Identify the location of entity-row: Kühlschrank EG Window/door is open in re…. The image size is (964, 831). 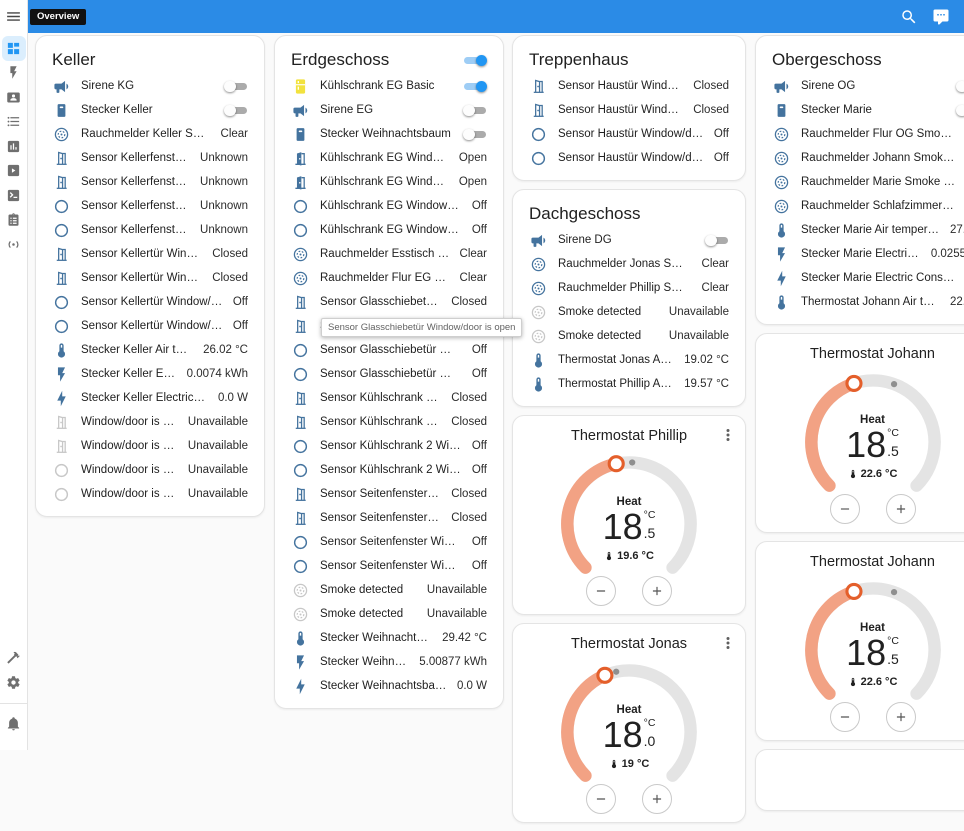
(389, 206).